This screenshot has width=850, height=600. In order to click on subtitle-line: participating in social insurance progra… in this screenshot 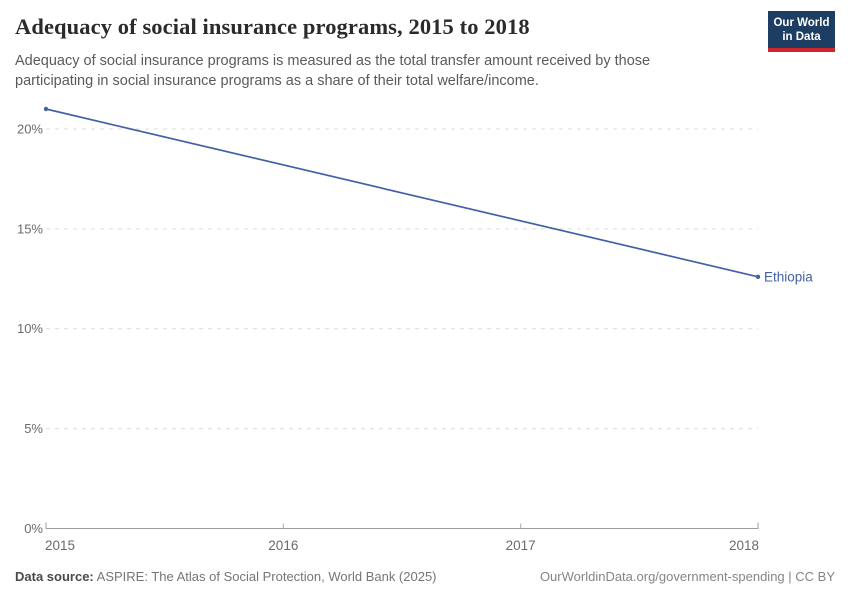, I will do `click(277, 80)`.